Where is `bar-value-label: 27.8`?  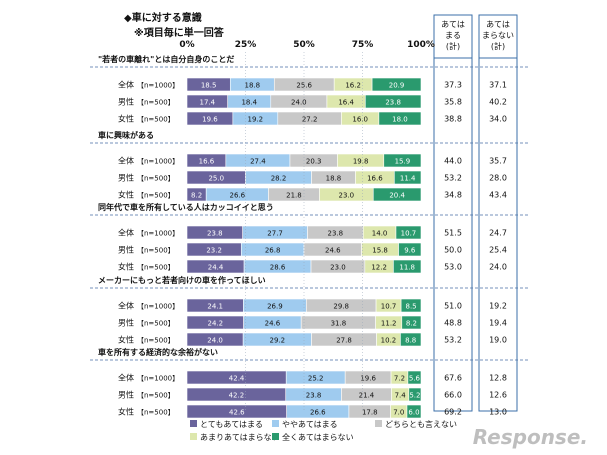
bar-value-label: 27.8 is located at coordinates (344, 341).